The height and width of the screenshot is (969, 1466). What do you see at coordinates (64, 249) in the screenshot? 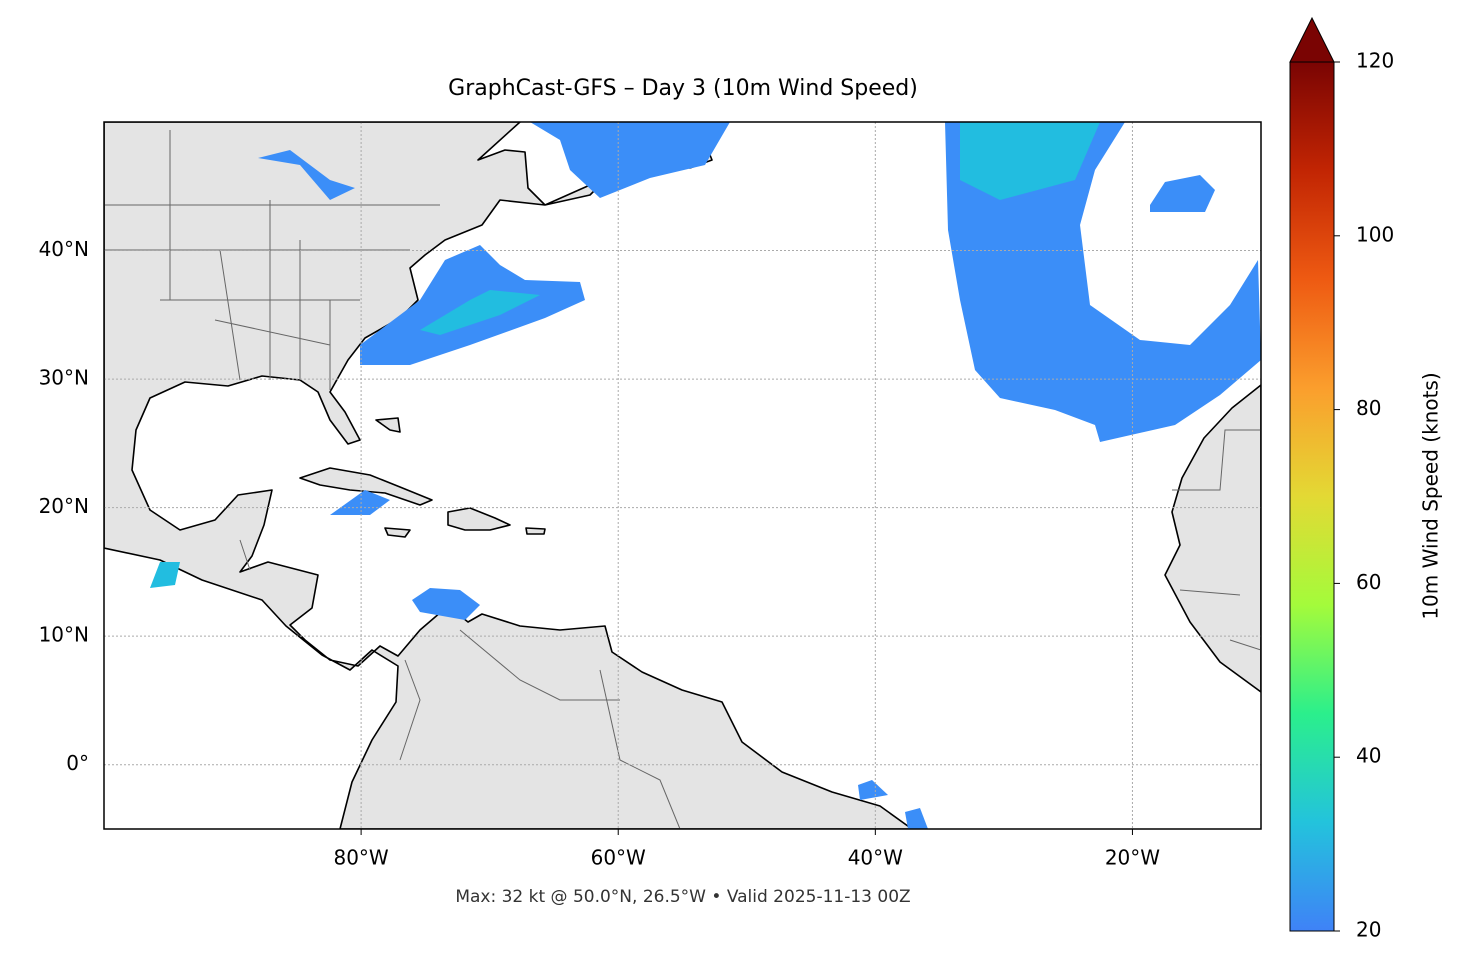
I see `y-tick-label: 40°N` at bounding box center [64, 249].